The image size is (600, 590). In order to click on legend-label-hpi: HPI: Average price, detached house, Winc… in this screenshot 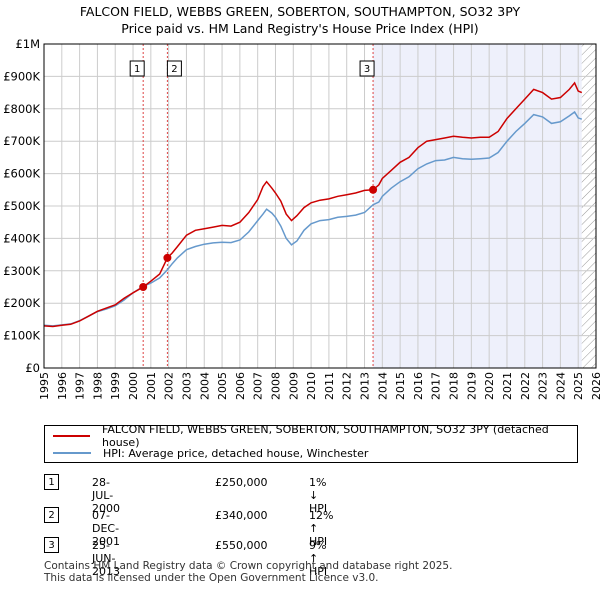, I will do `click(236, 453)`.